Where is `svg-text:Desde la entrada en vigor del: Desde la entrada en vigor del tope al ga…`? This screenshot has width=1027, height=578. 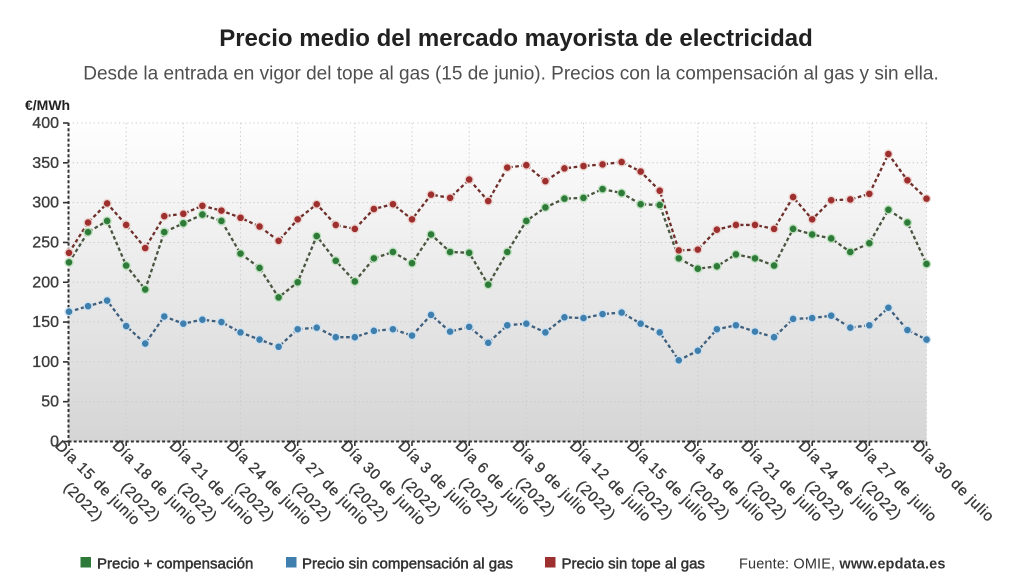 svg-text:Desde la entrada en vigor del: Desde la entrada en vigor del tope al ga… is located at coordinates (511, 74).